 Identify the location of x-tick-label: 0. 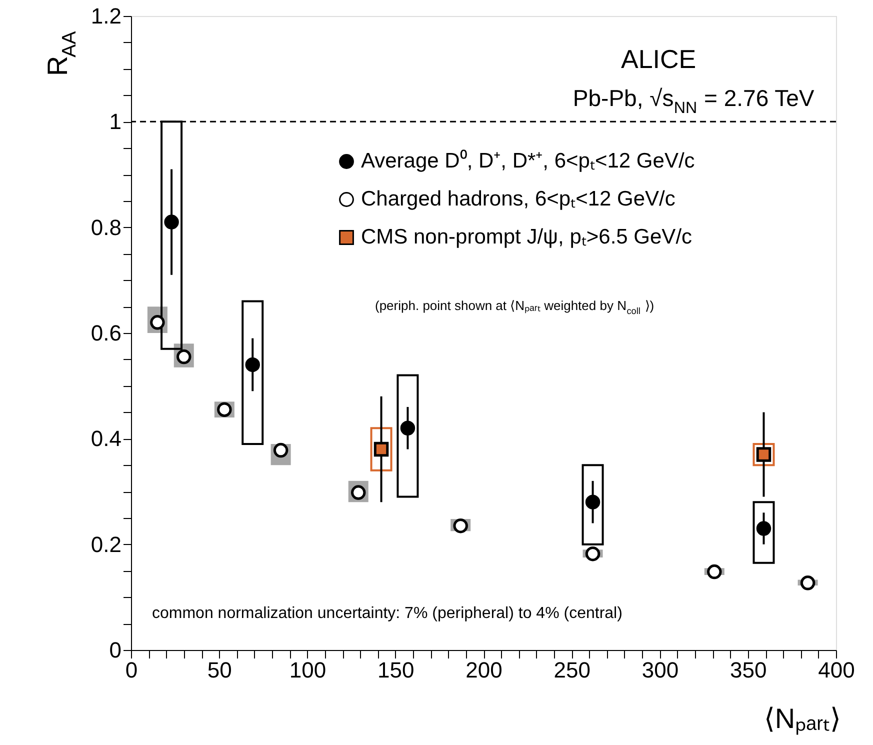
(131, 670).